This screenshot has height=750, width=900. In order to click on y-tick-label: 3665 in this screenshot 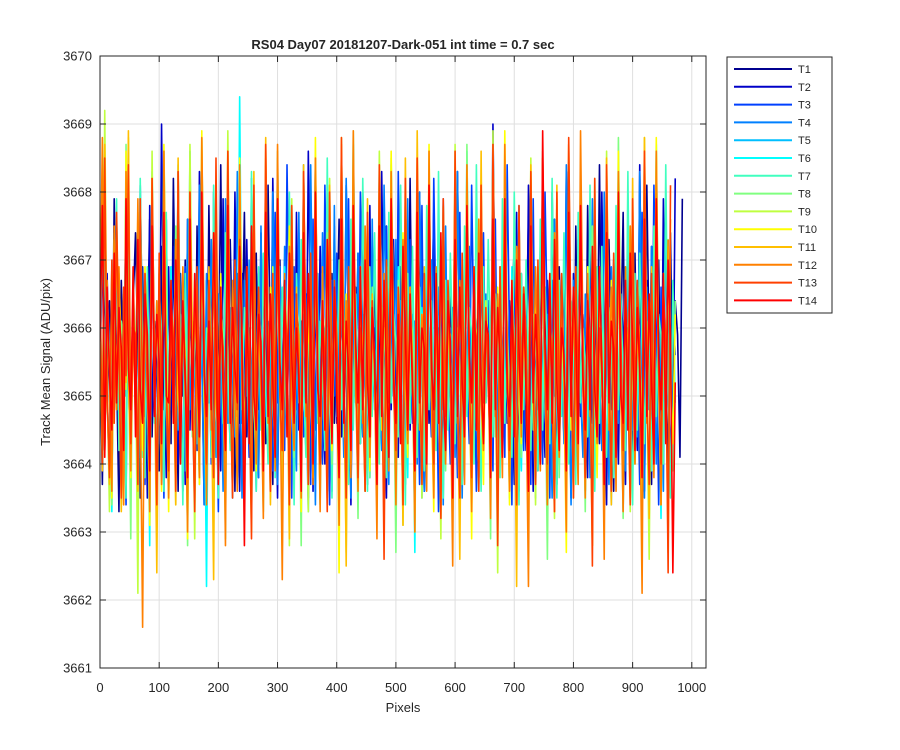, I will do `click(77, 396)`.